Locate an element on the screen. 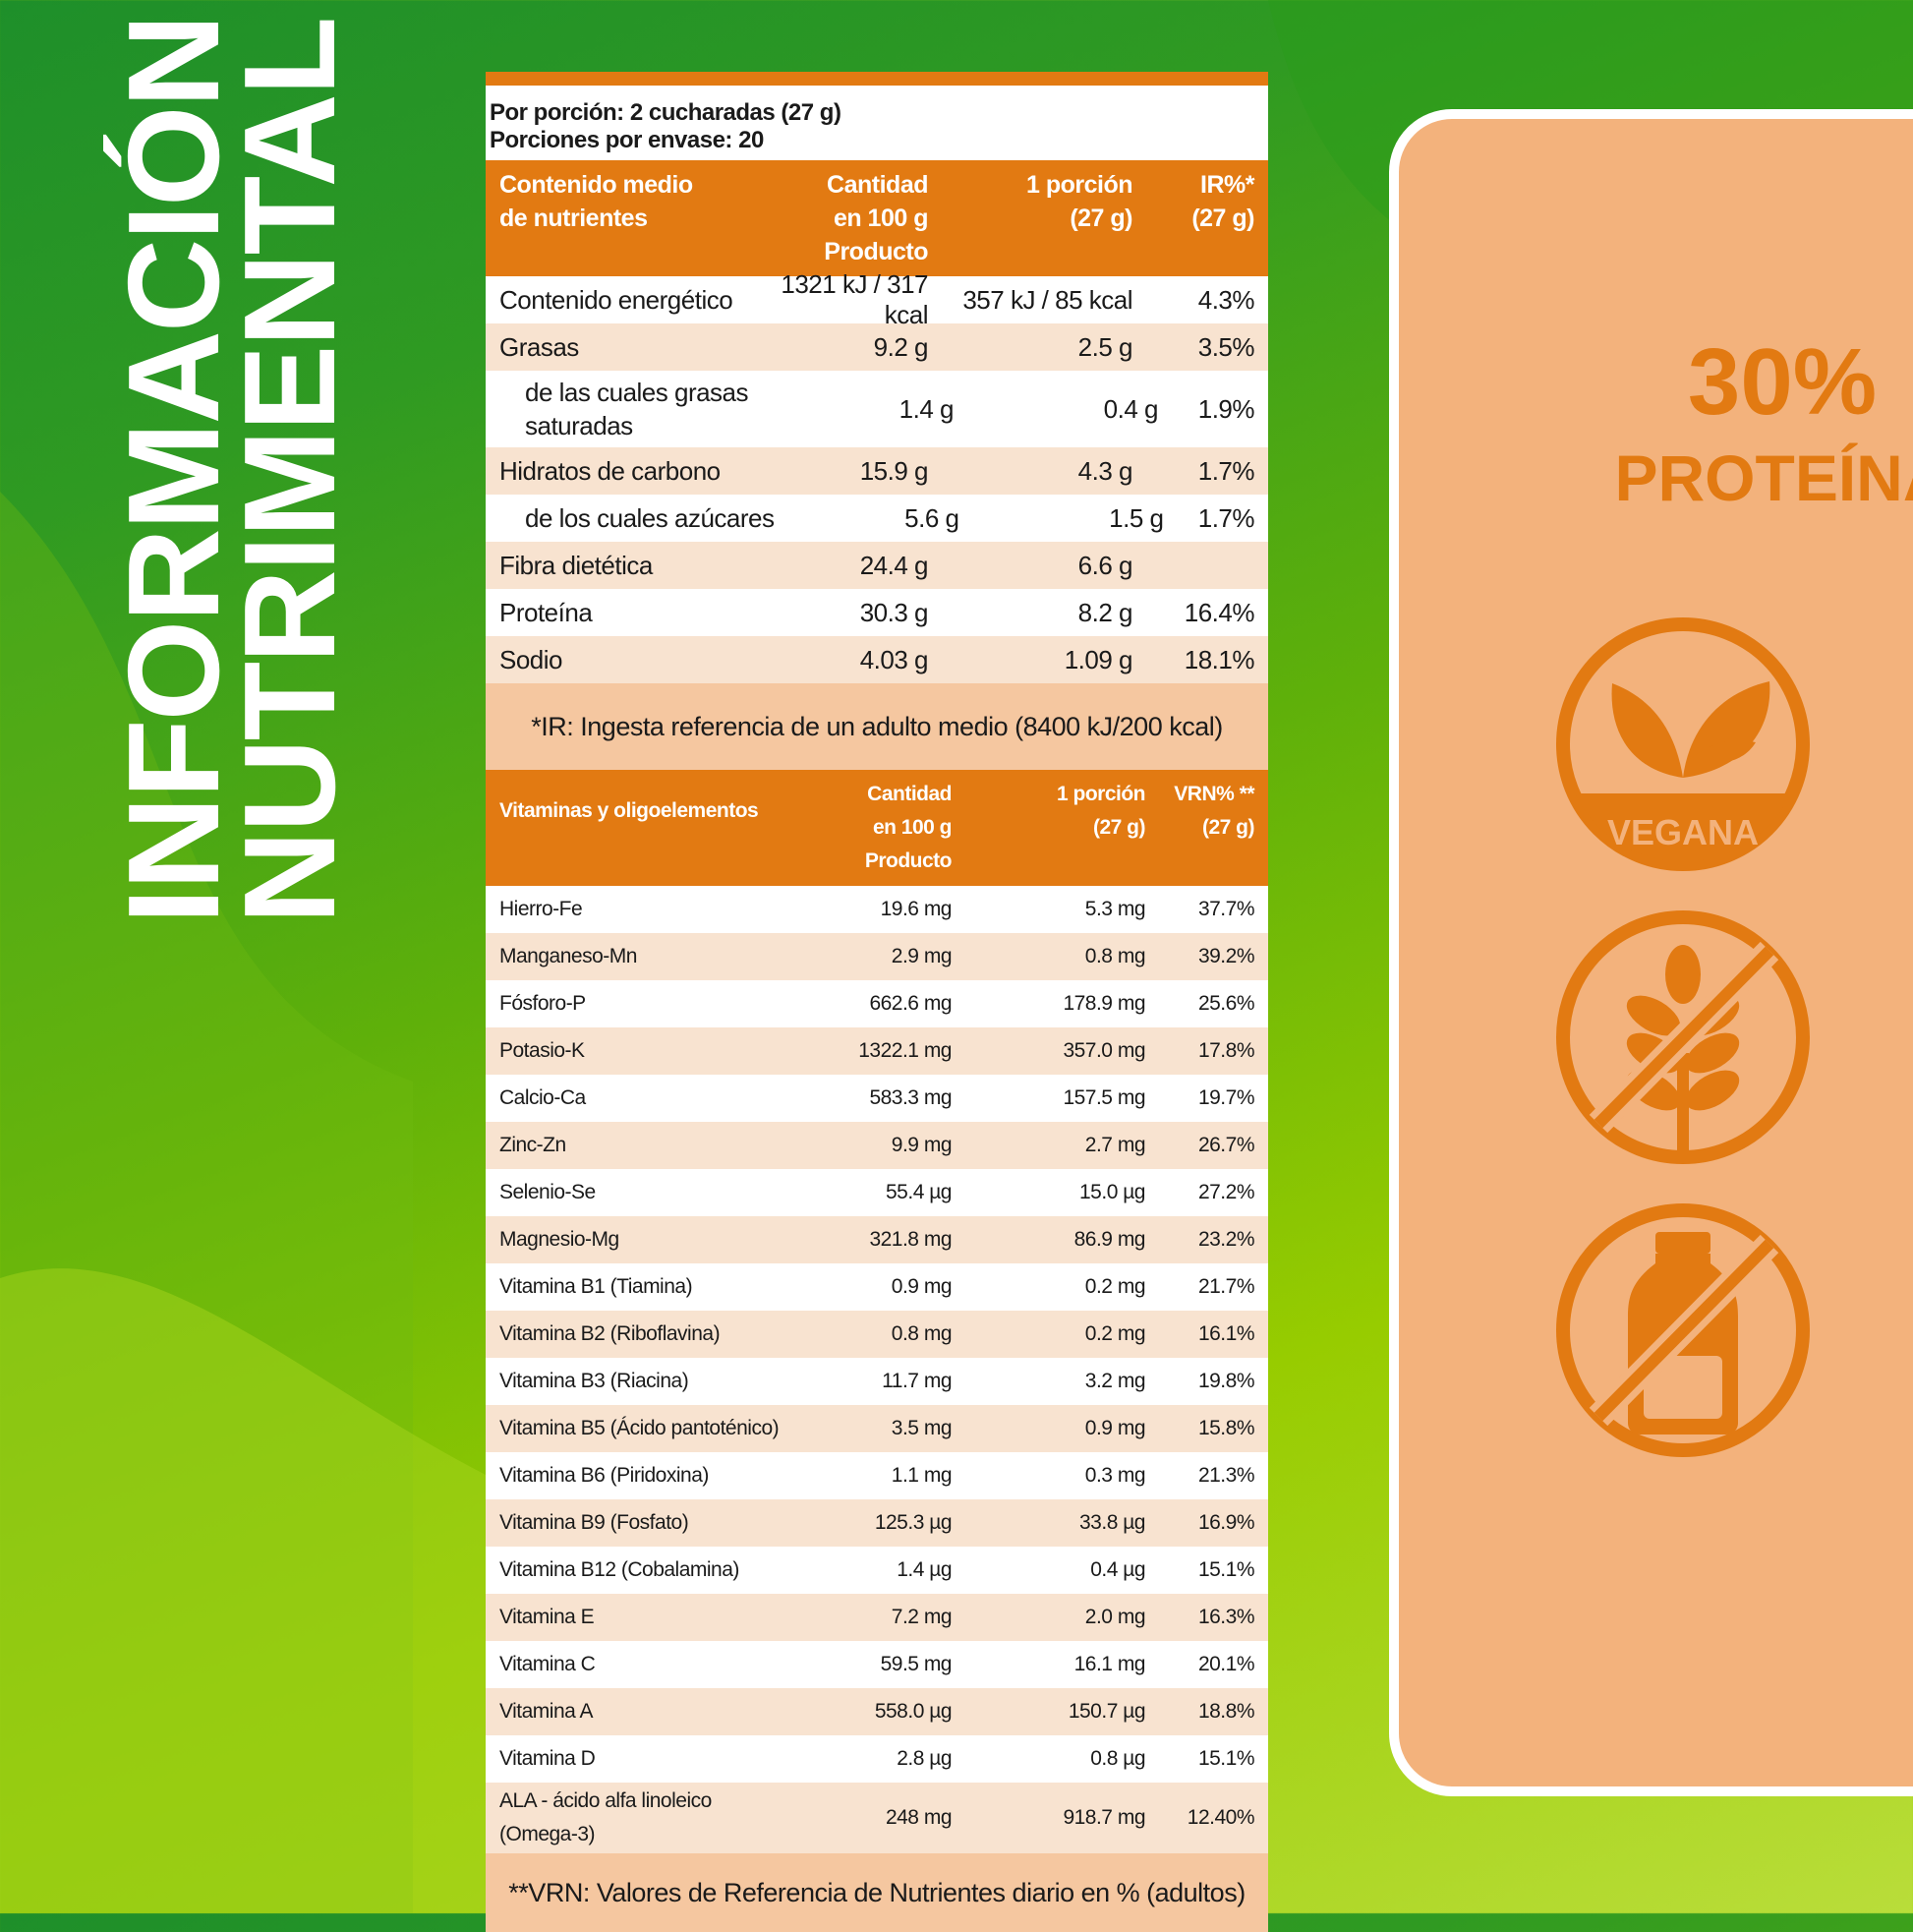  nutrient-ir: 1.9% is located at coordinates (1226, 408).